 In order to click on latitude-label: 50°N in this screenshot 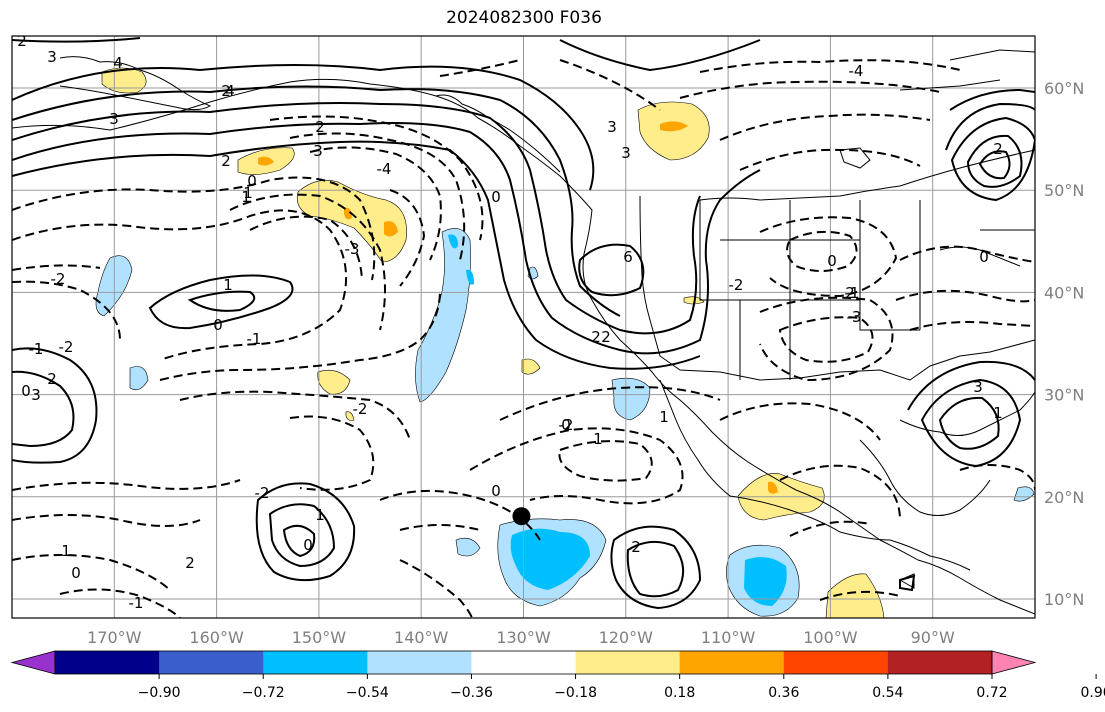, I will do `click(1064, 190)`.